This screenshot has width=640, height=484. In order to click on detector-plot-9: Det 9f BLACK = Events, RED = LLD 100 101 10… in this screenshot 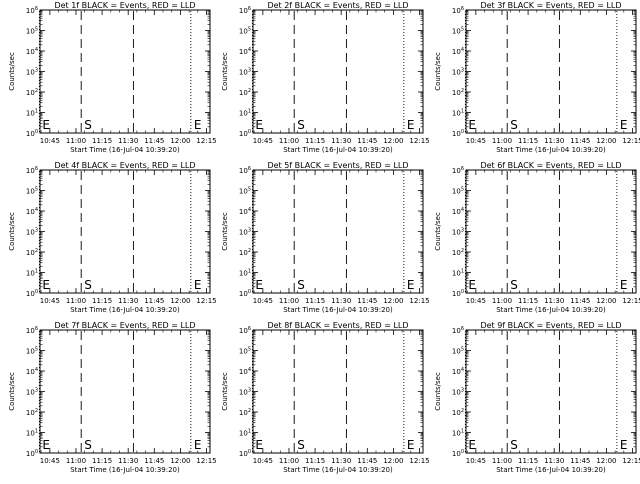, I will do `click(537, 397)`.